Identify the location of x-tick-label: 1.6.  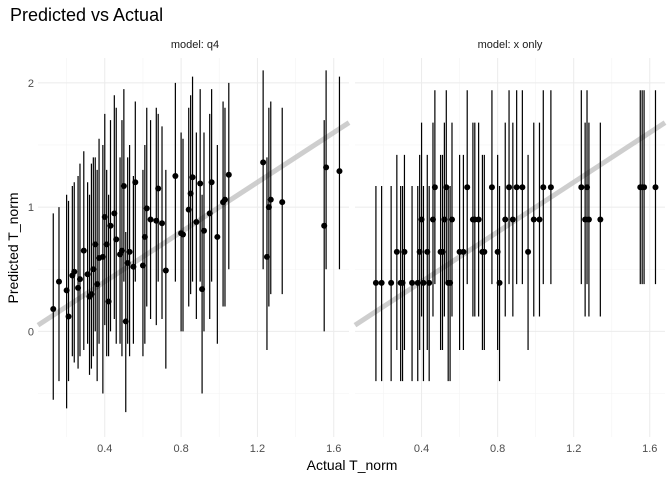
(649, 449).